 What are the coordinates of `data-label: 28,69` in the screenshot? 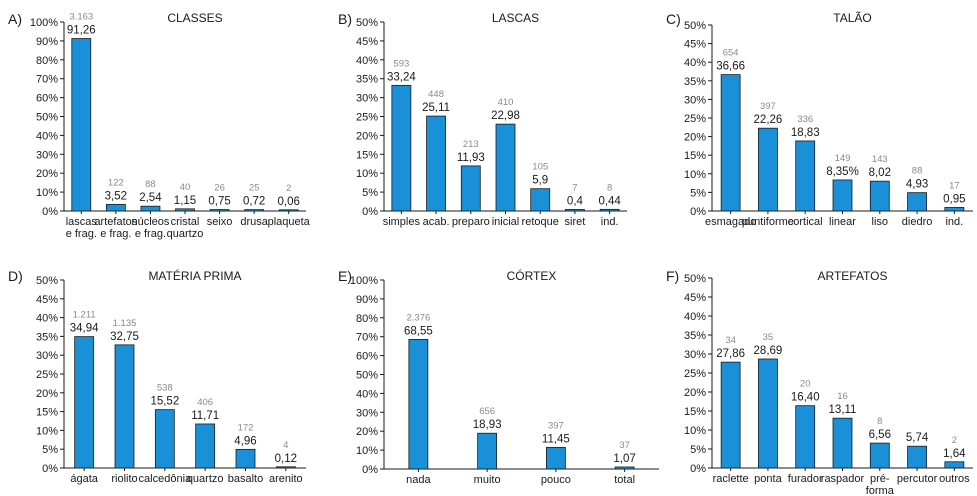 It's located at (768, 351).